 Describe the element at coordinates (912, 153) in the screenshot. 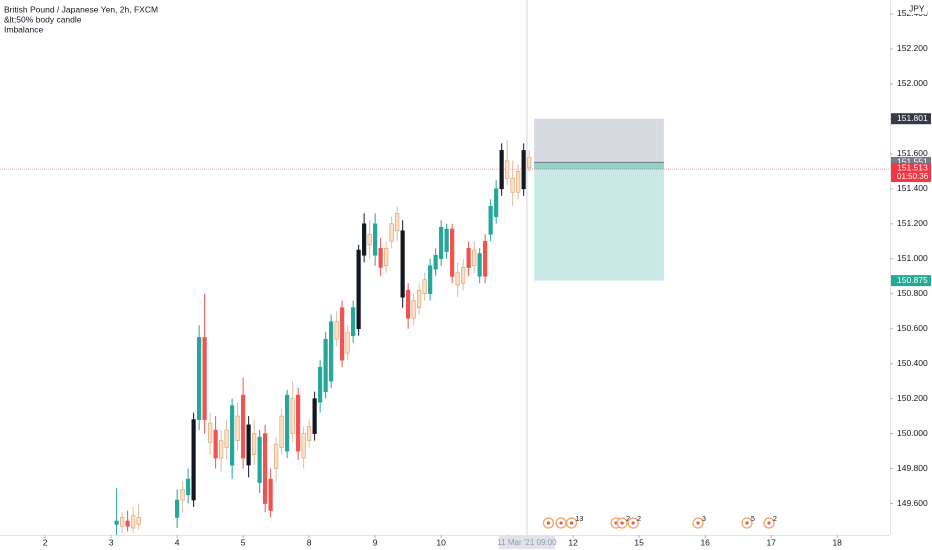

I see `y-tick-label: 151.600` at that location.